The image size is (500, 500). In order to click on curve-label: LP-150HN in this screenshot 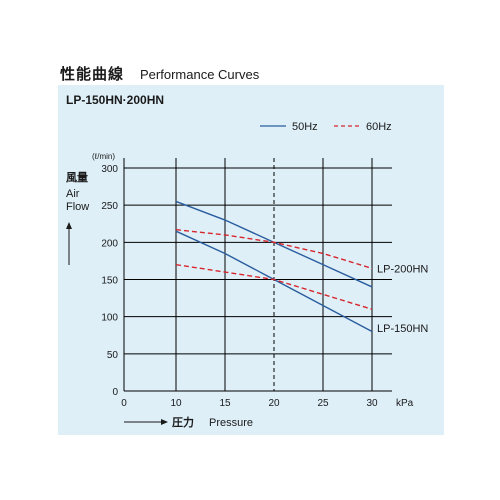, I will do `click(402, 329)`.